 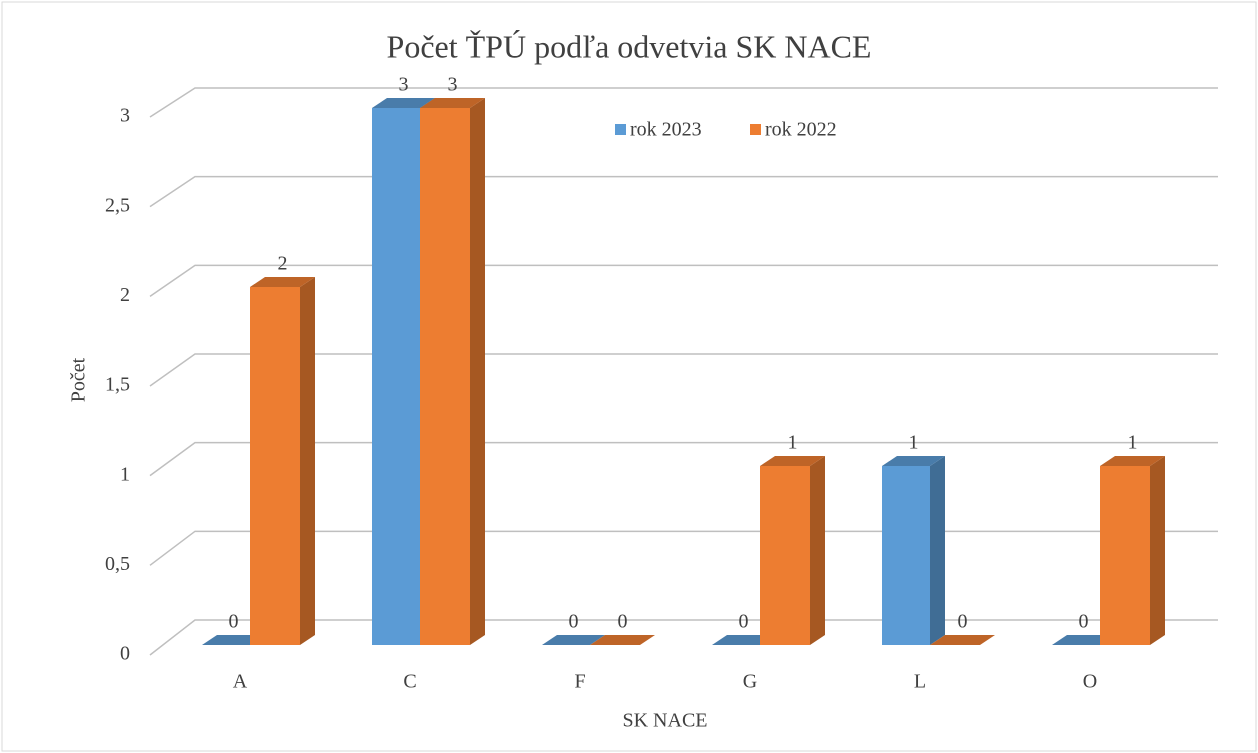 What do you see at coordinates (117, 385) in the screenshot?
I see `y-tick-label: 1,5` at bounding box center [117, 385].